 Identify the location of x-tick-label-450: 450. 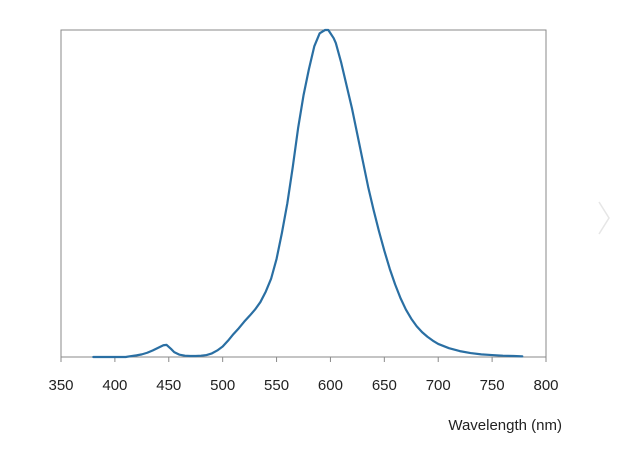
(168, 385).